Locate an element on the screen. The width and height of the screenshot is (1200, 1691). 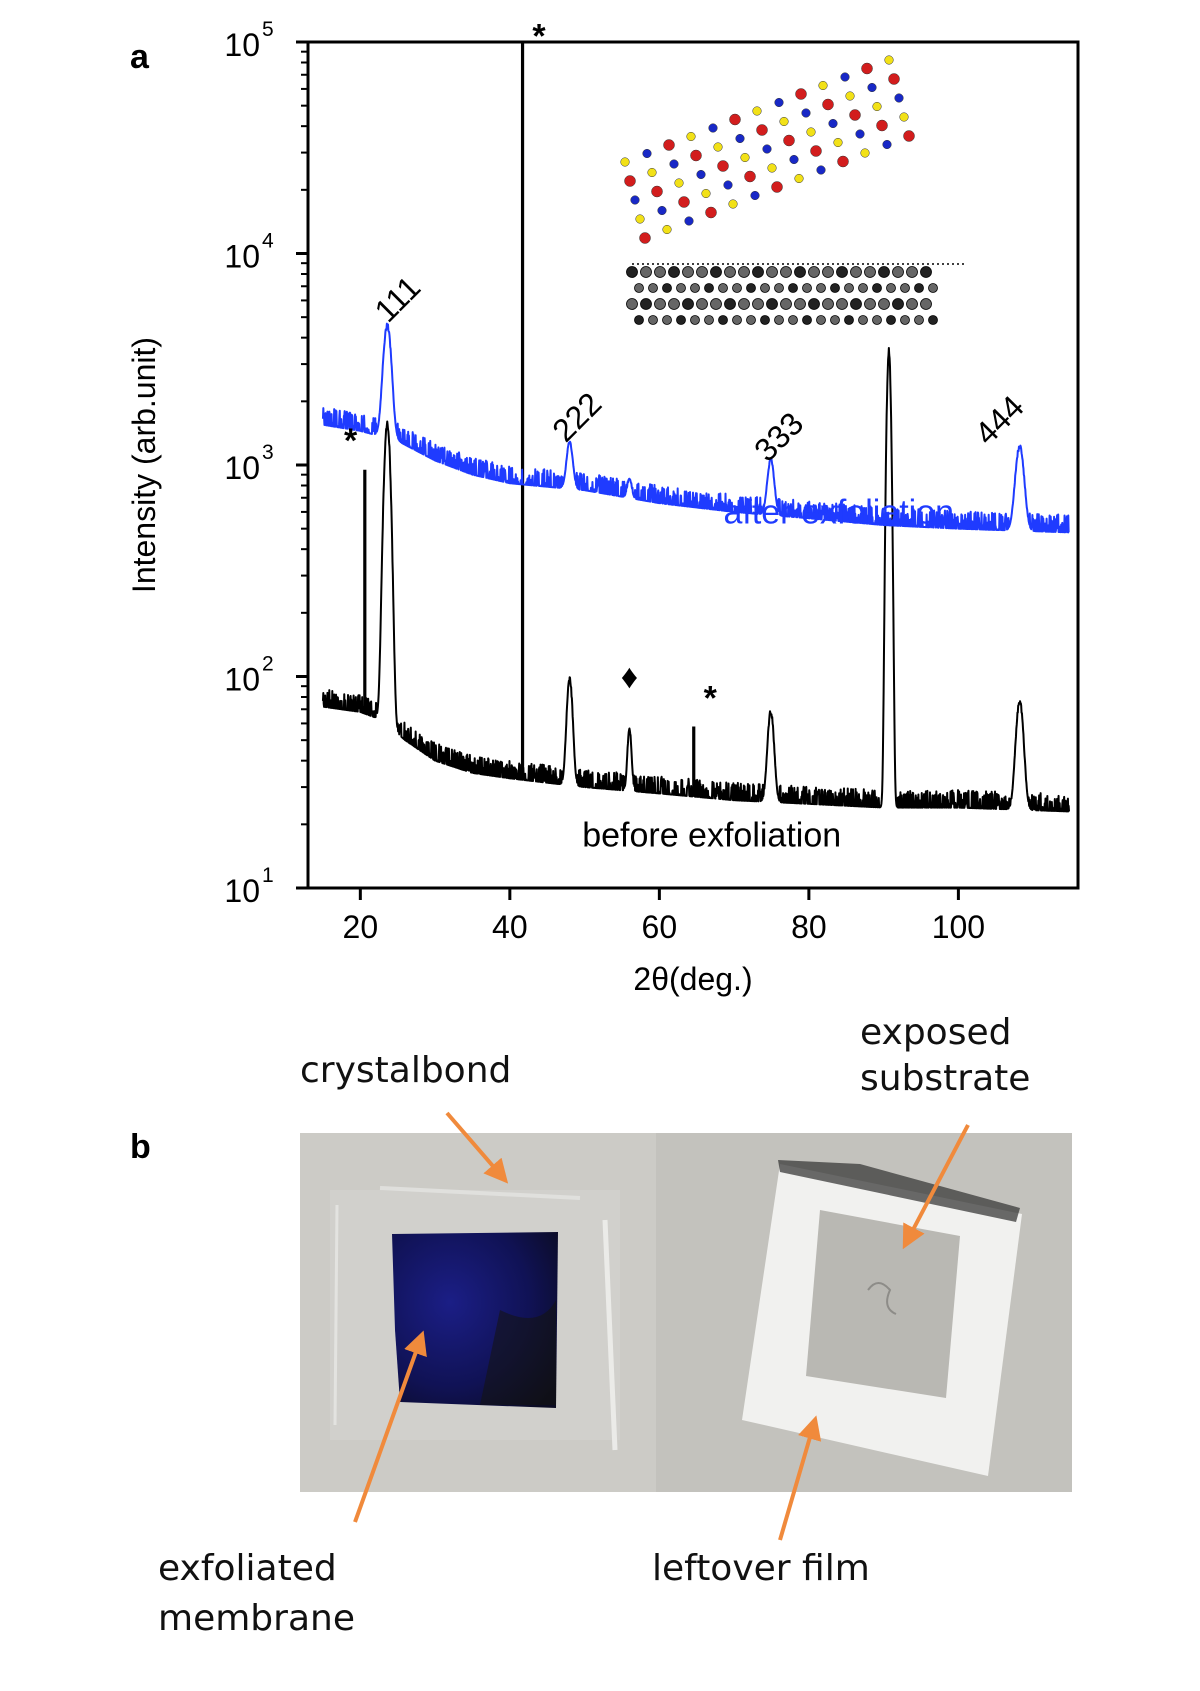
exfoliated-membrane-arrow is located at coordinates (390, 1426).